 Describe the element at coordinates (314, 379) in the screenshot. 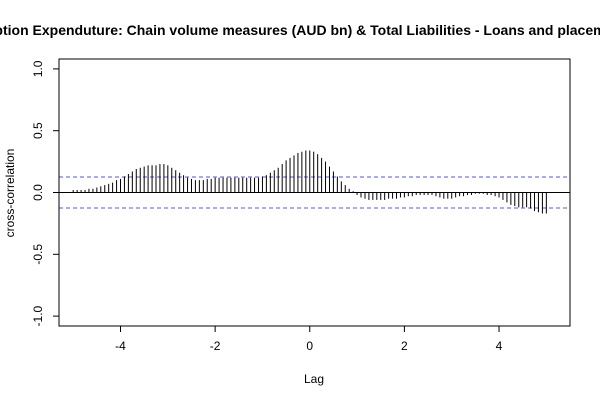

I see `x-axis-label: Lag` at that location.